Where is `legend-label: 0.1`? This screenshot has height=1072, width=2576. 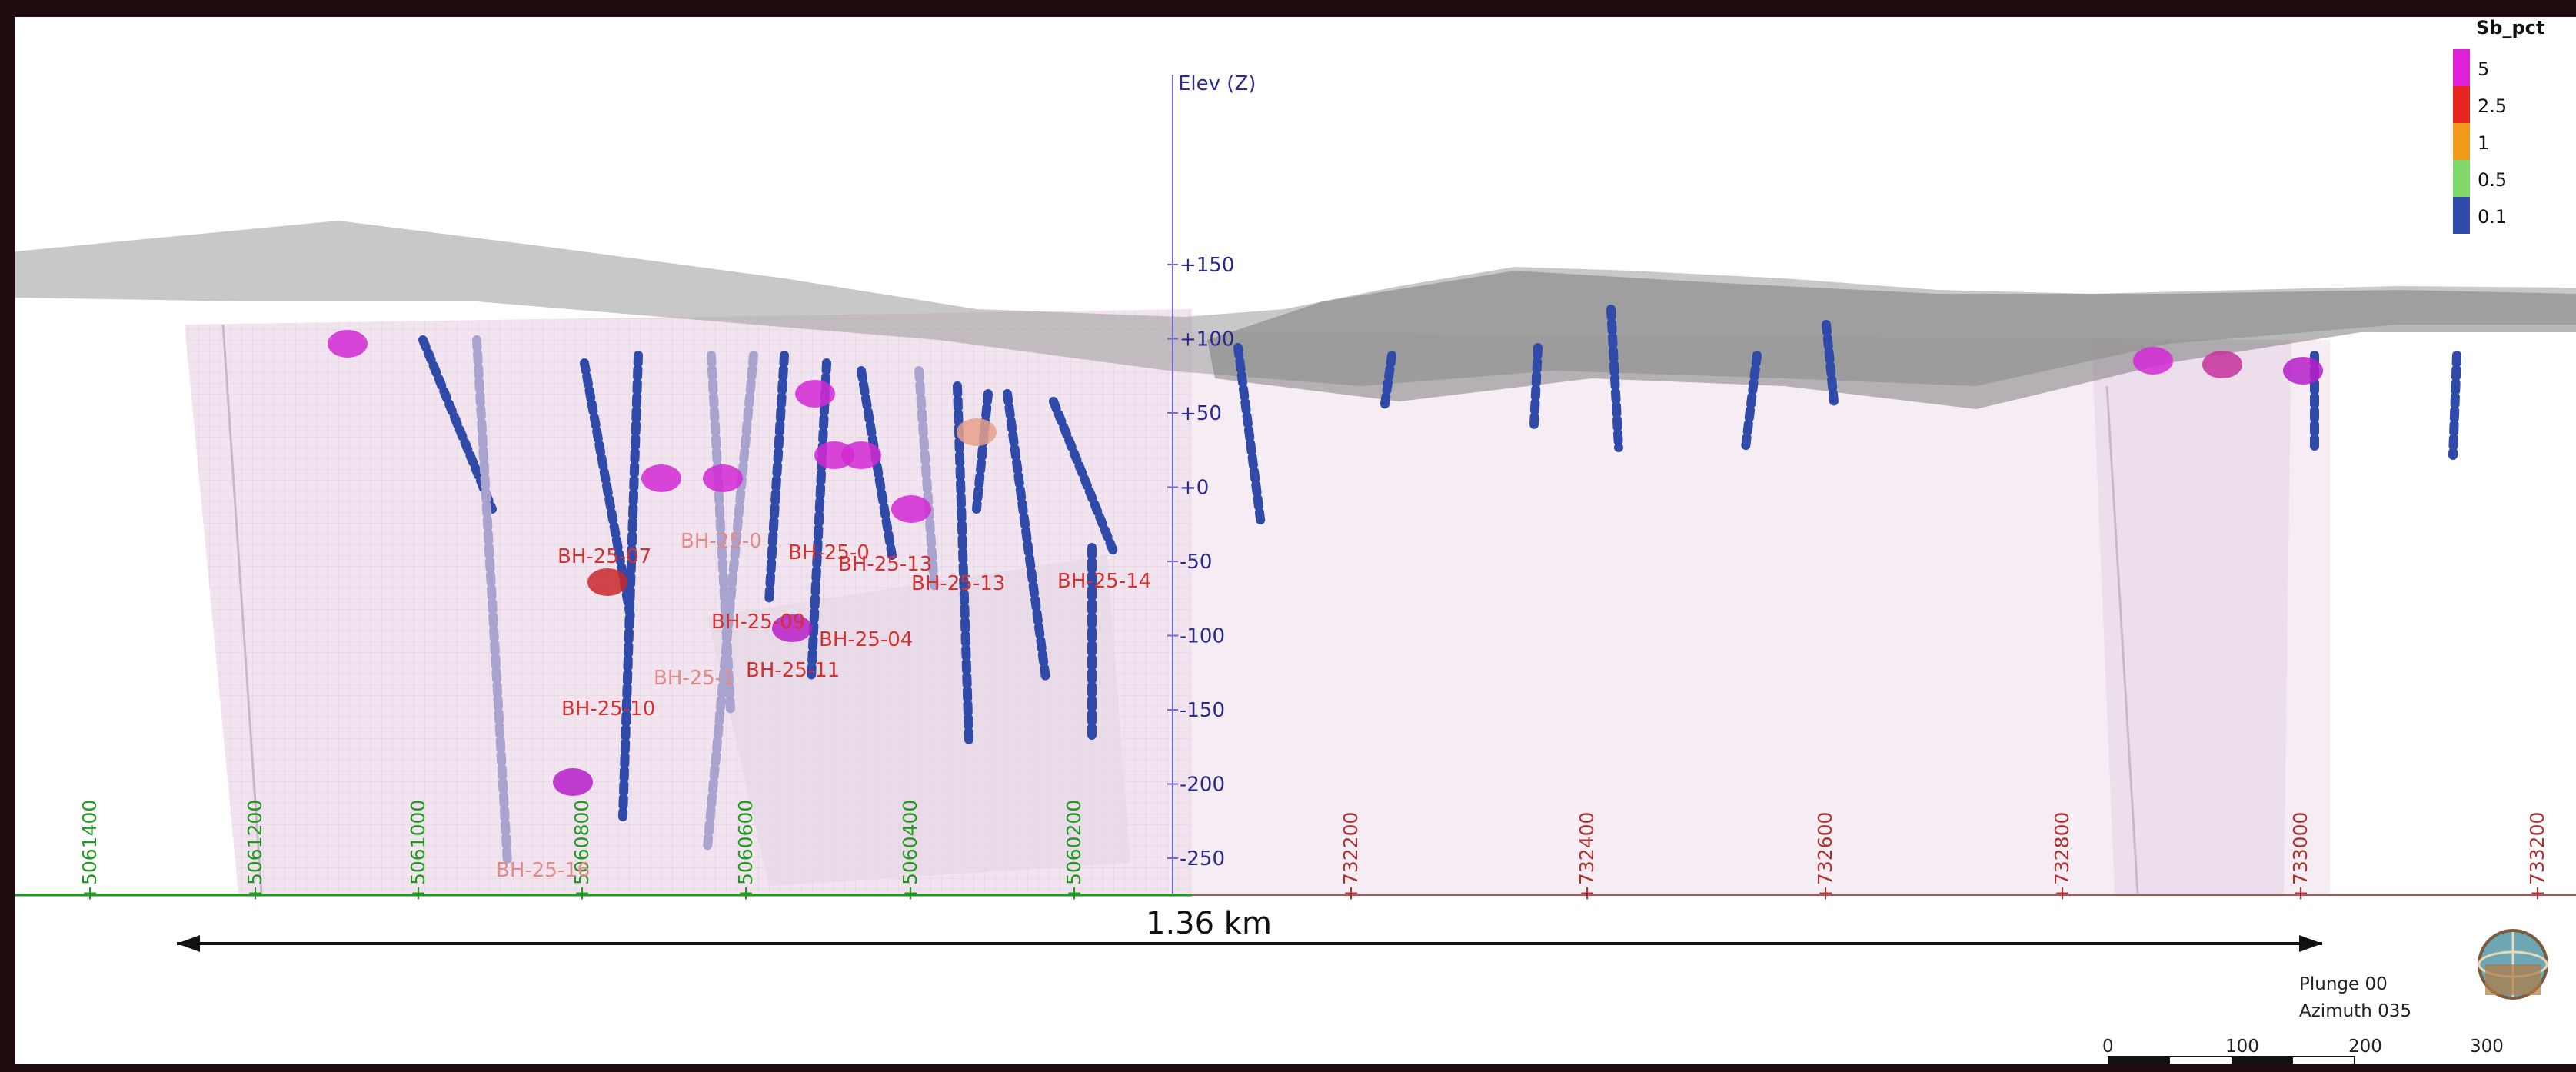 legend-label: 0.1 is located at coordinates (2493, 217).